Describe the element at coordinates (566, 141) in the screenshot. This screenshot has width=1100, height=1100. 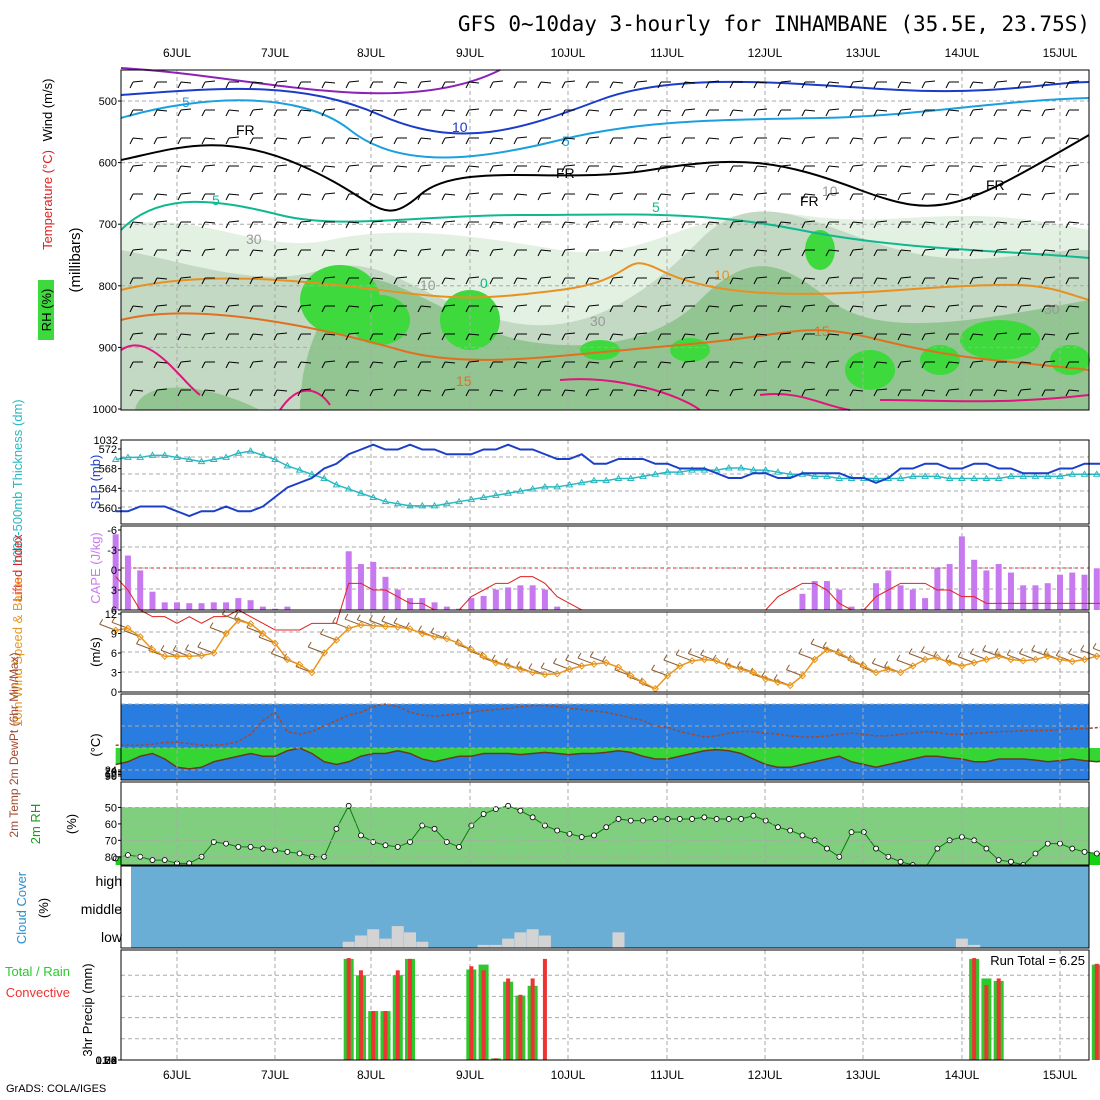
I see `contour-label: 5` at that location.